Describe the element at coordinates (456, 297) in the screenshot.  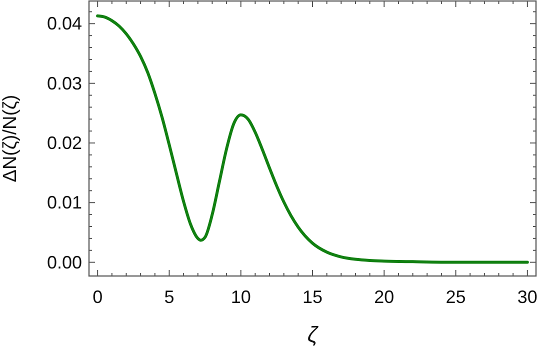
I see `x-tick-label: 25` at that location.